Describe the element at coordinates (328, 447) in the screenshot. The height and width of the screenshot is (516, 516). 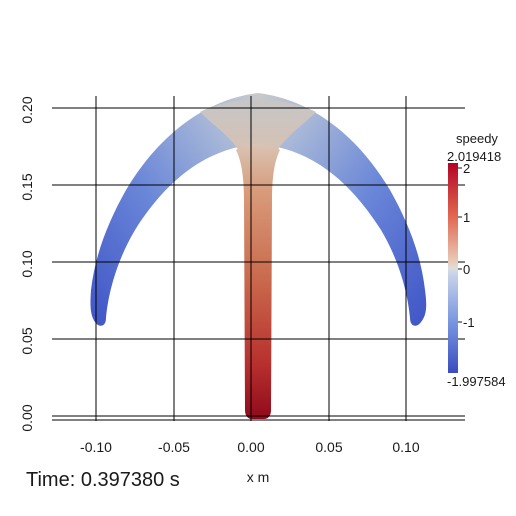
I see `x-tick-label: 0.05` at that location.